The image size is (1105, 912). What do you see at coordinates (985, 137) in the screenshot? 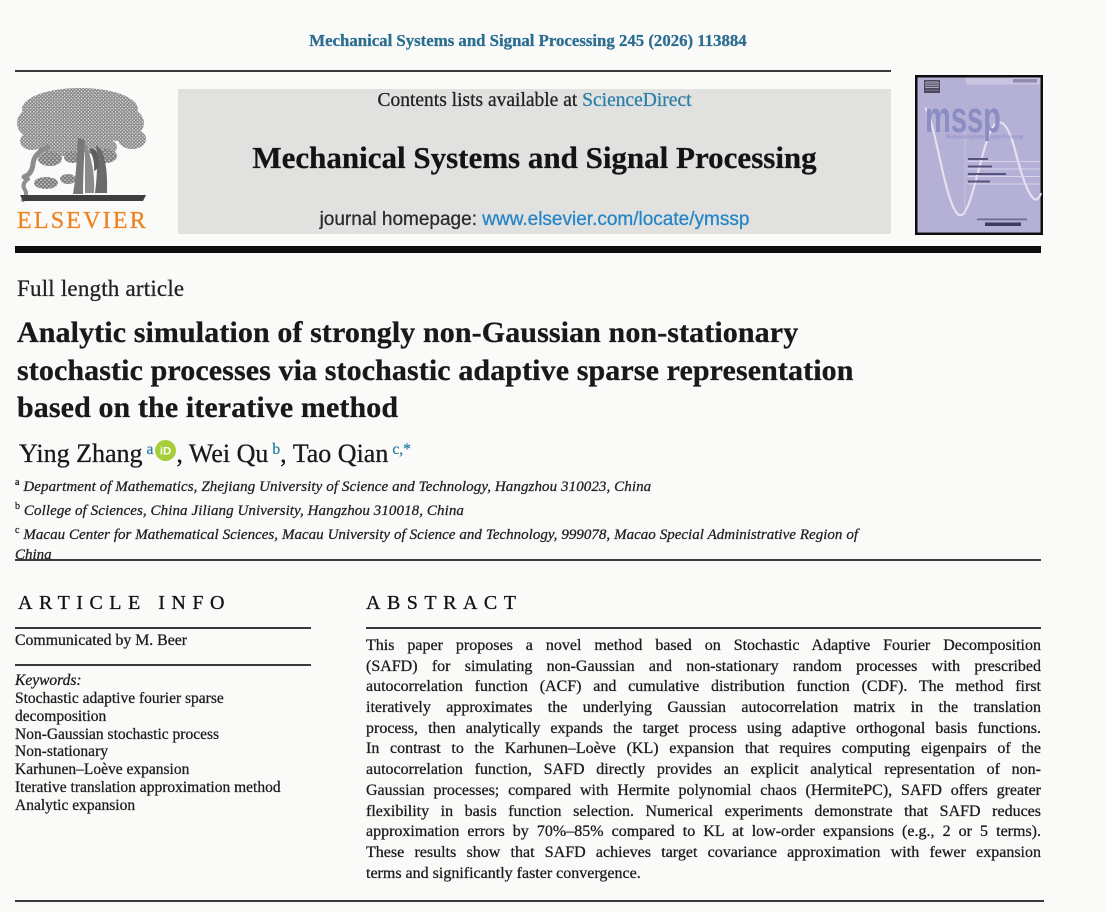
I see `svg-text:Mechanical Systems & Signal Pr: Mechanical Systems & Signal Processing` at bounding box center [985, 137].